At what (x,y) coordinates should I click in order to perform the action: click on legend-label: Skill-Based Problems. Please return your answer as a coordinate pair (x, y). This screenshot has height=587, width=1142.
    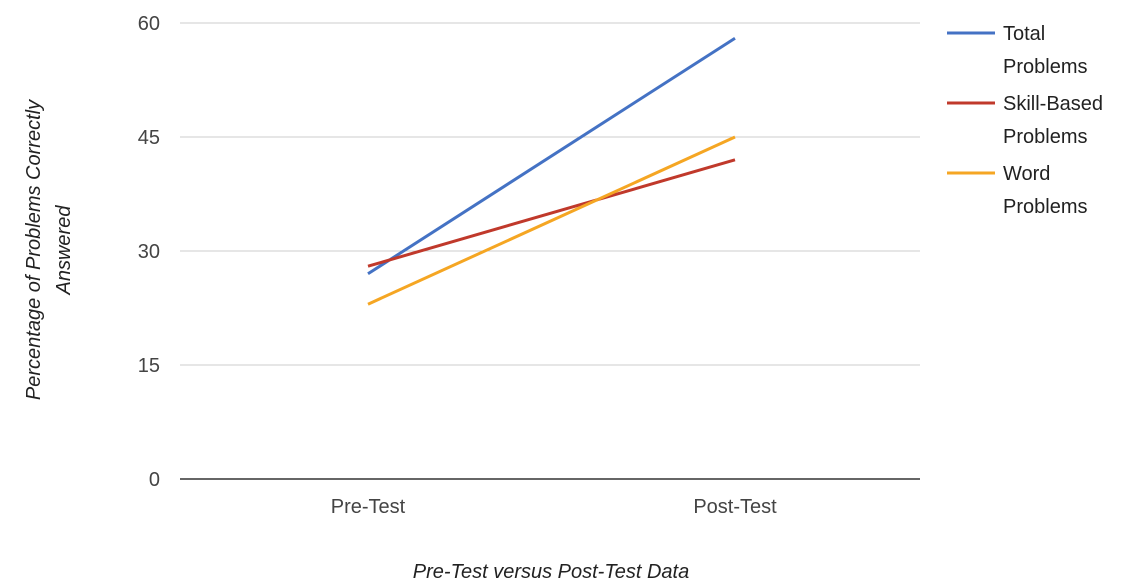
    Looking at the image, I should click on (1053, 120).